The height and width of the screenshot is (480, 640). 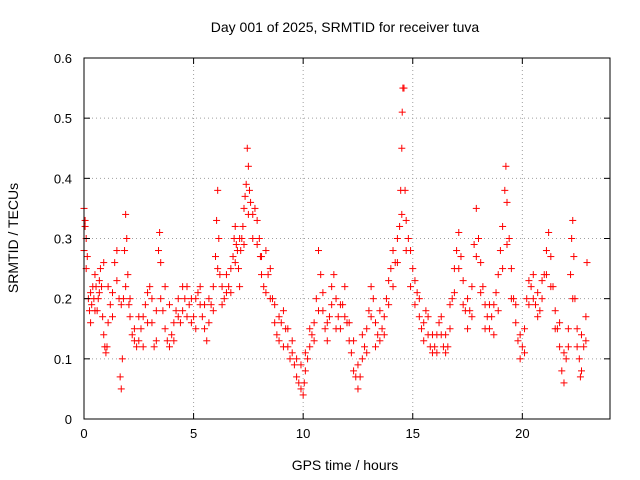 I want to click on y-tick-label: 0.6, so click(x=63, y=58).